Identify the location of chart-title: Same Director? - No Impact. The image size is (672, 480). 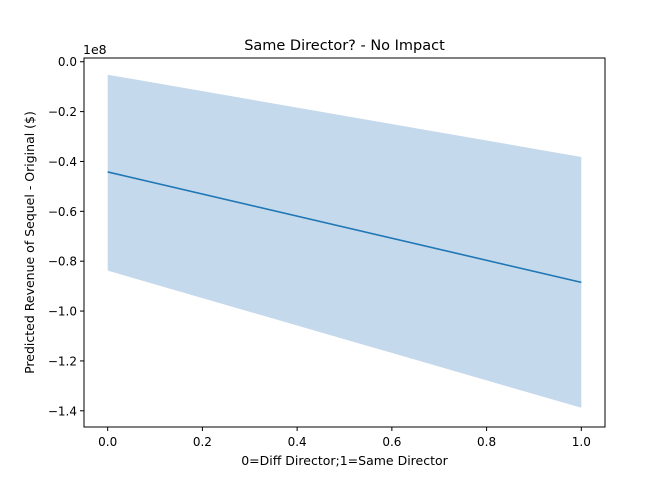
(344, 46).